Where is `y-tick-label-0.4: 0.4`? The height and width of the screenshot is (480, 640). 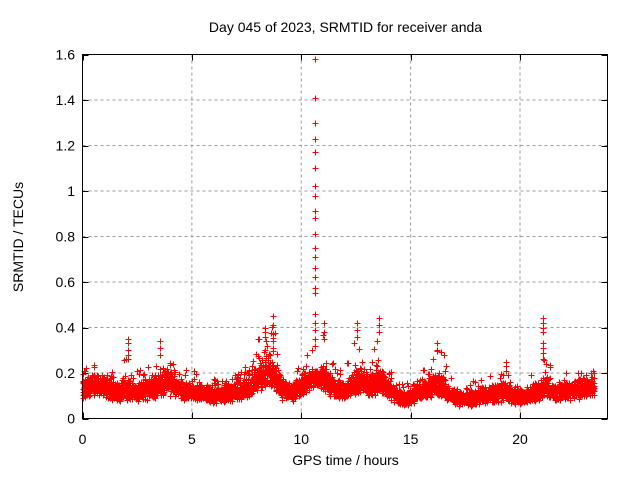
y-tick-label-0.4: 0.4 is located at coordinates (66, 328).